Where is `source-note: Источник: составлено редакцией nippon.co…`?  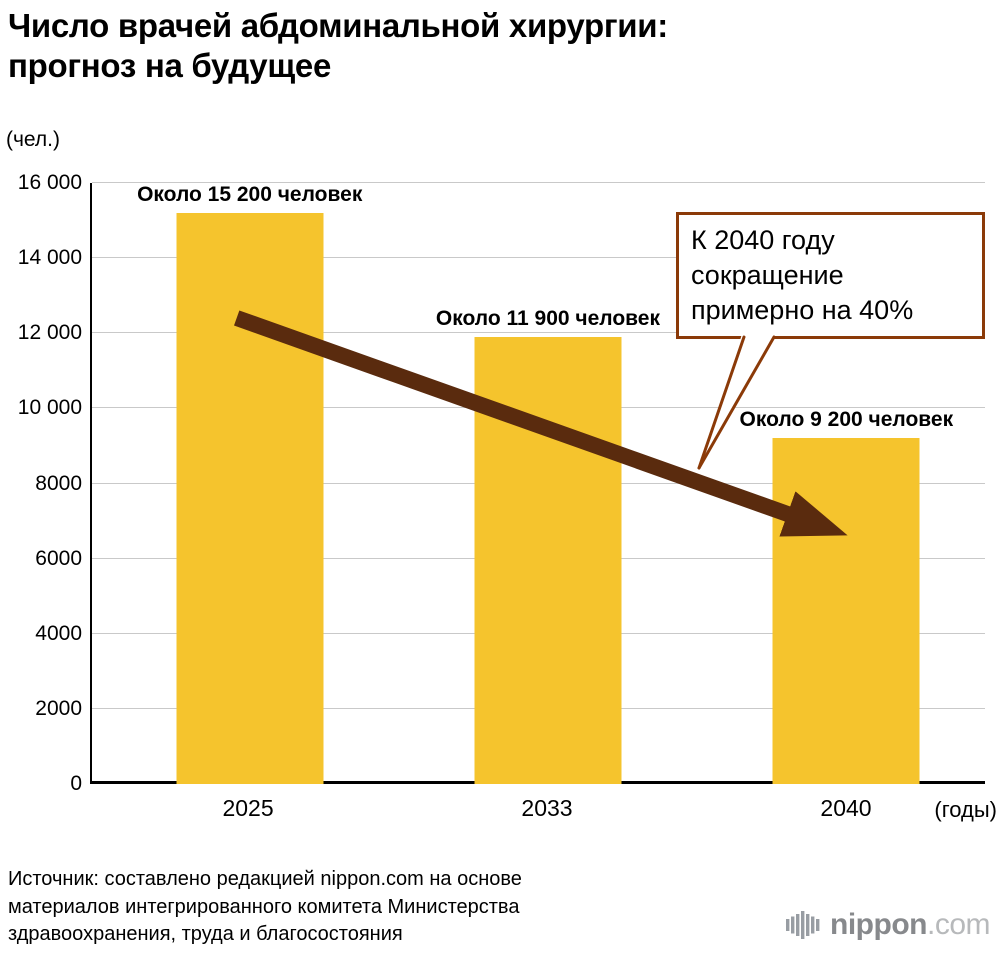 source-note: Источник: составлено редакцией nippon.co… is located at coordinates (265, 907).